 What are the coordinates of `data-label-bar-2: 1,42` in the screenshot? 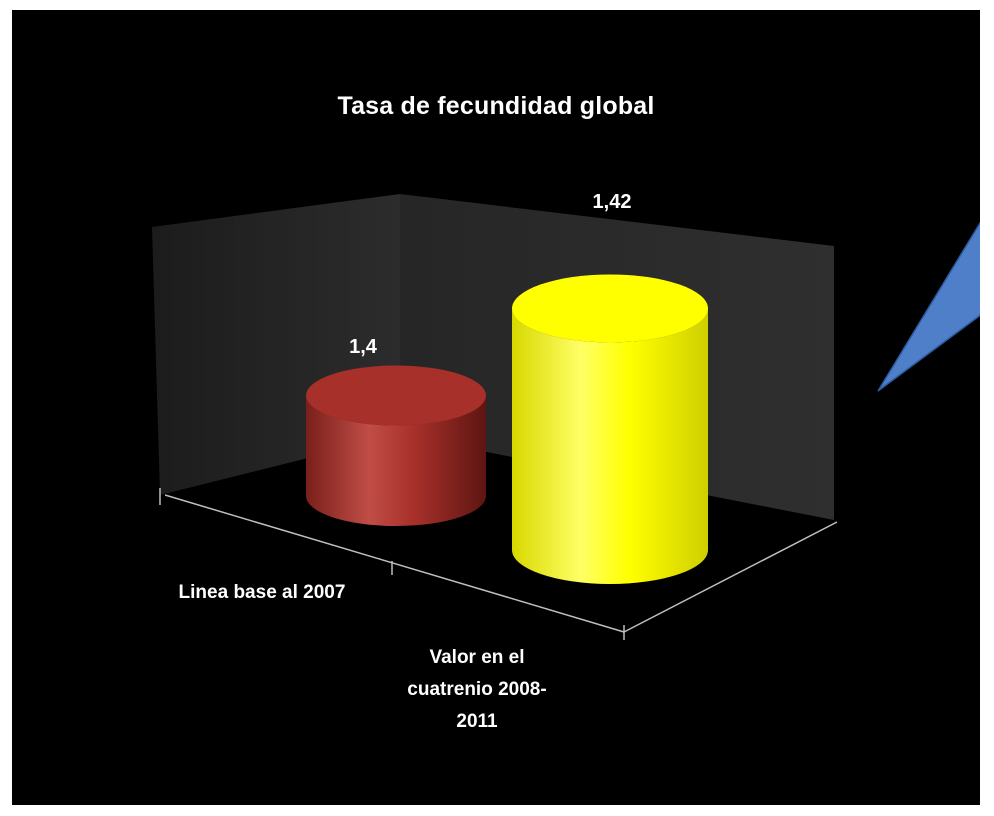 It's located at (612, 202).